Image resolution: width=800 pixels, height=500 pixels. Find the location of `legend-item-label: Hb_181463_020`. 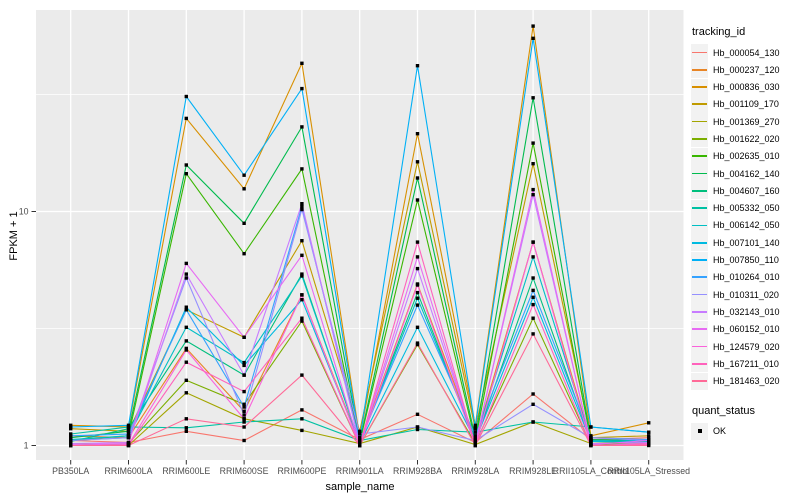

legend-item-label: Hb_181463_020 is located at coordinates (746, 381).